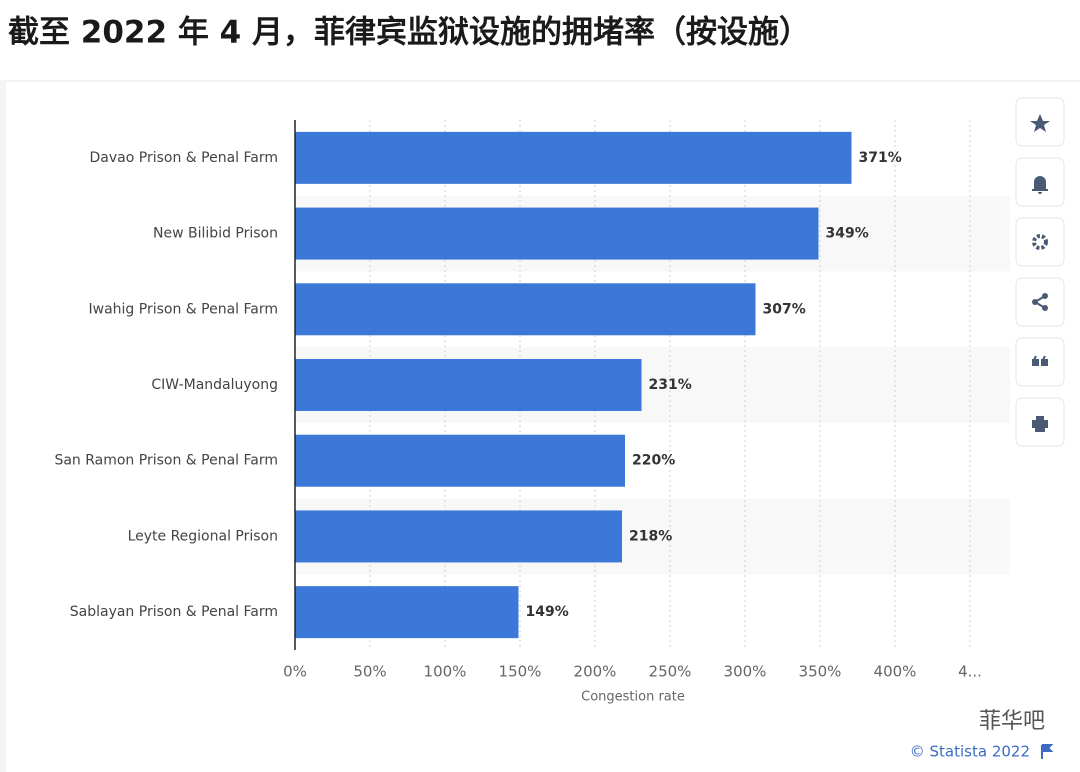 This screenshot has height=772, width=1080. I want to click on value-label: 218%, so click(650, 536).